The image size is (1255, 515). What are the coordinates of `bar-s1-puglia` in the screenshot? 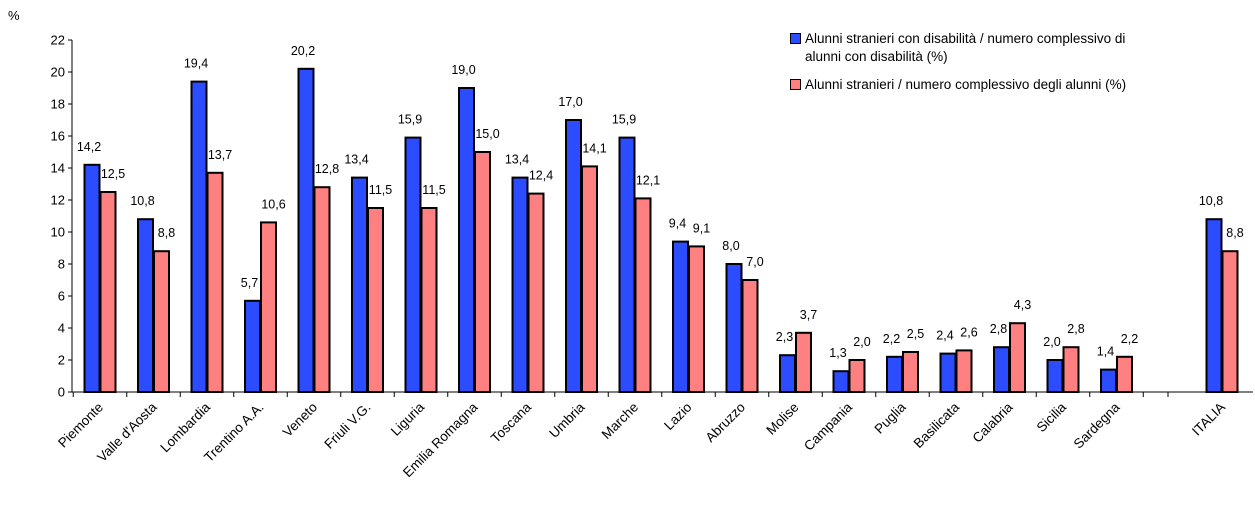 It's located at (894, 374).